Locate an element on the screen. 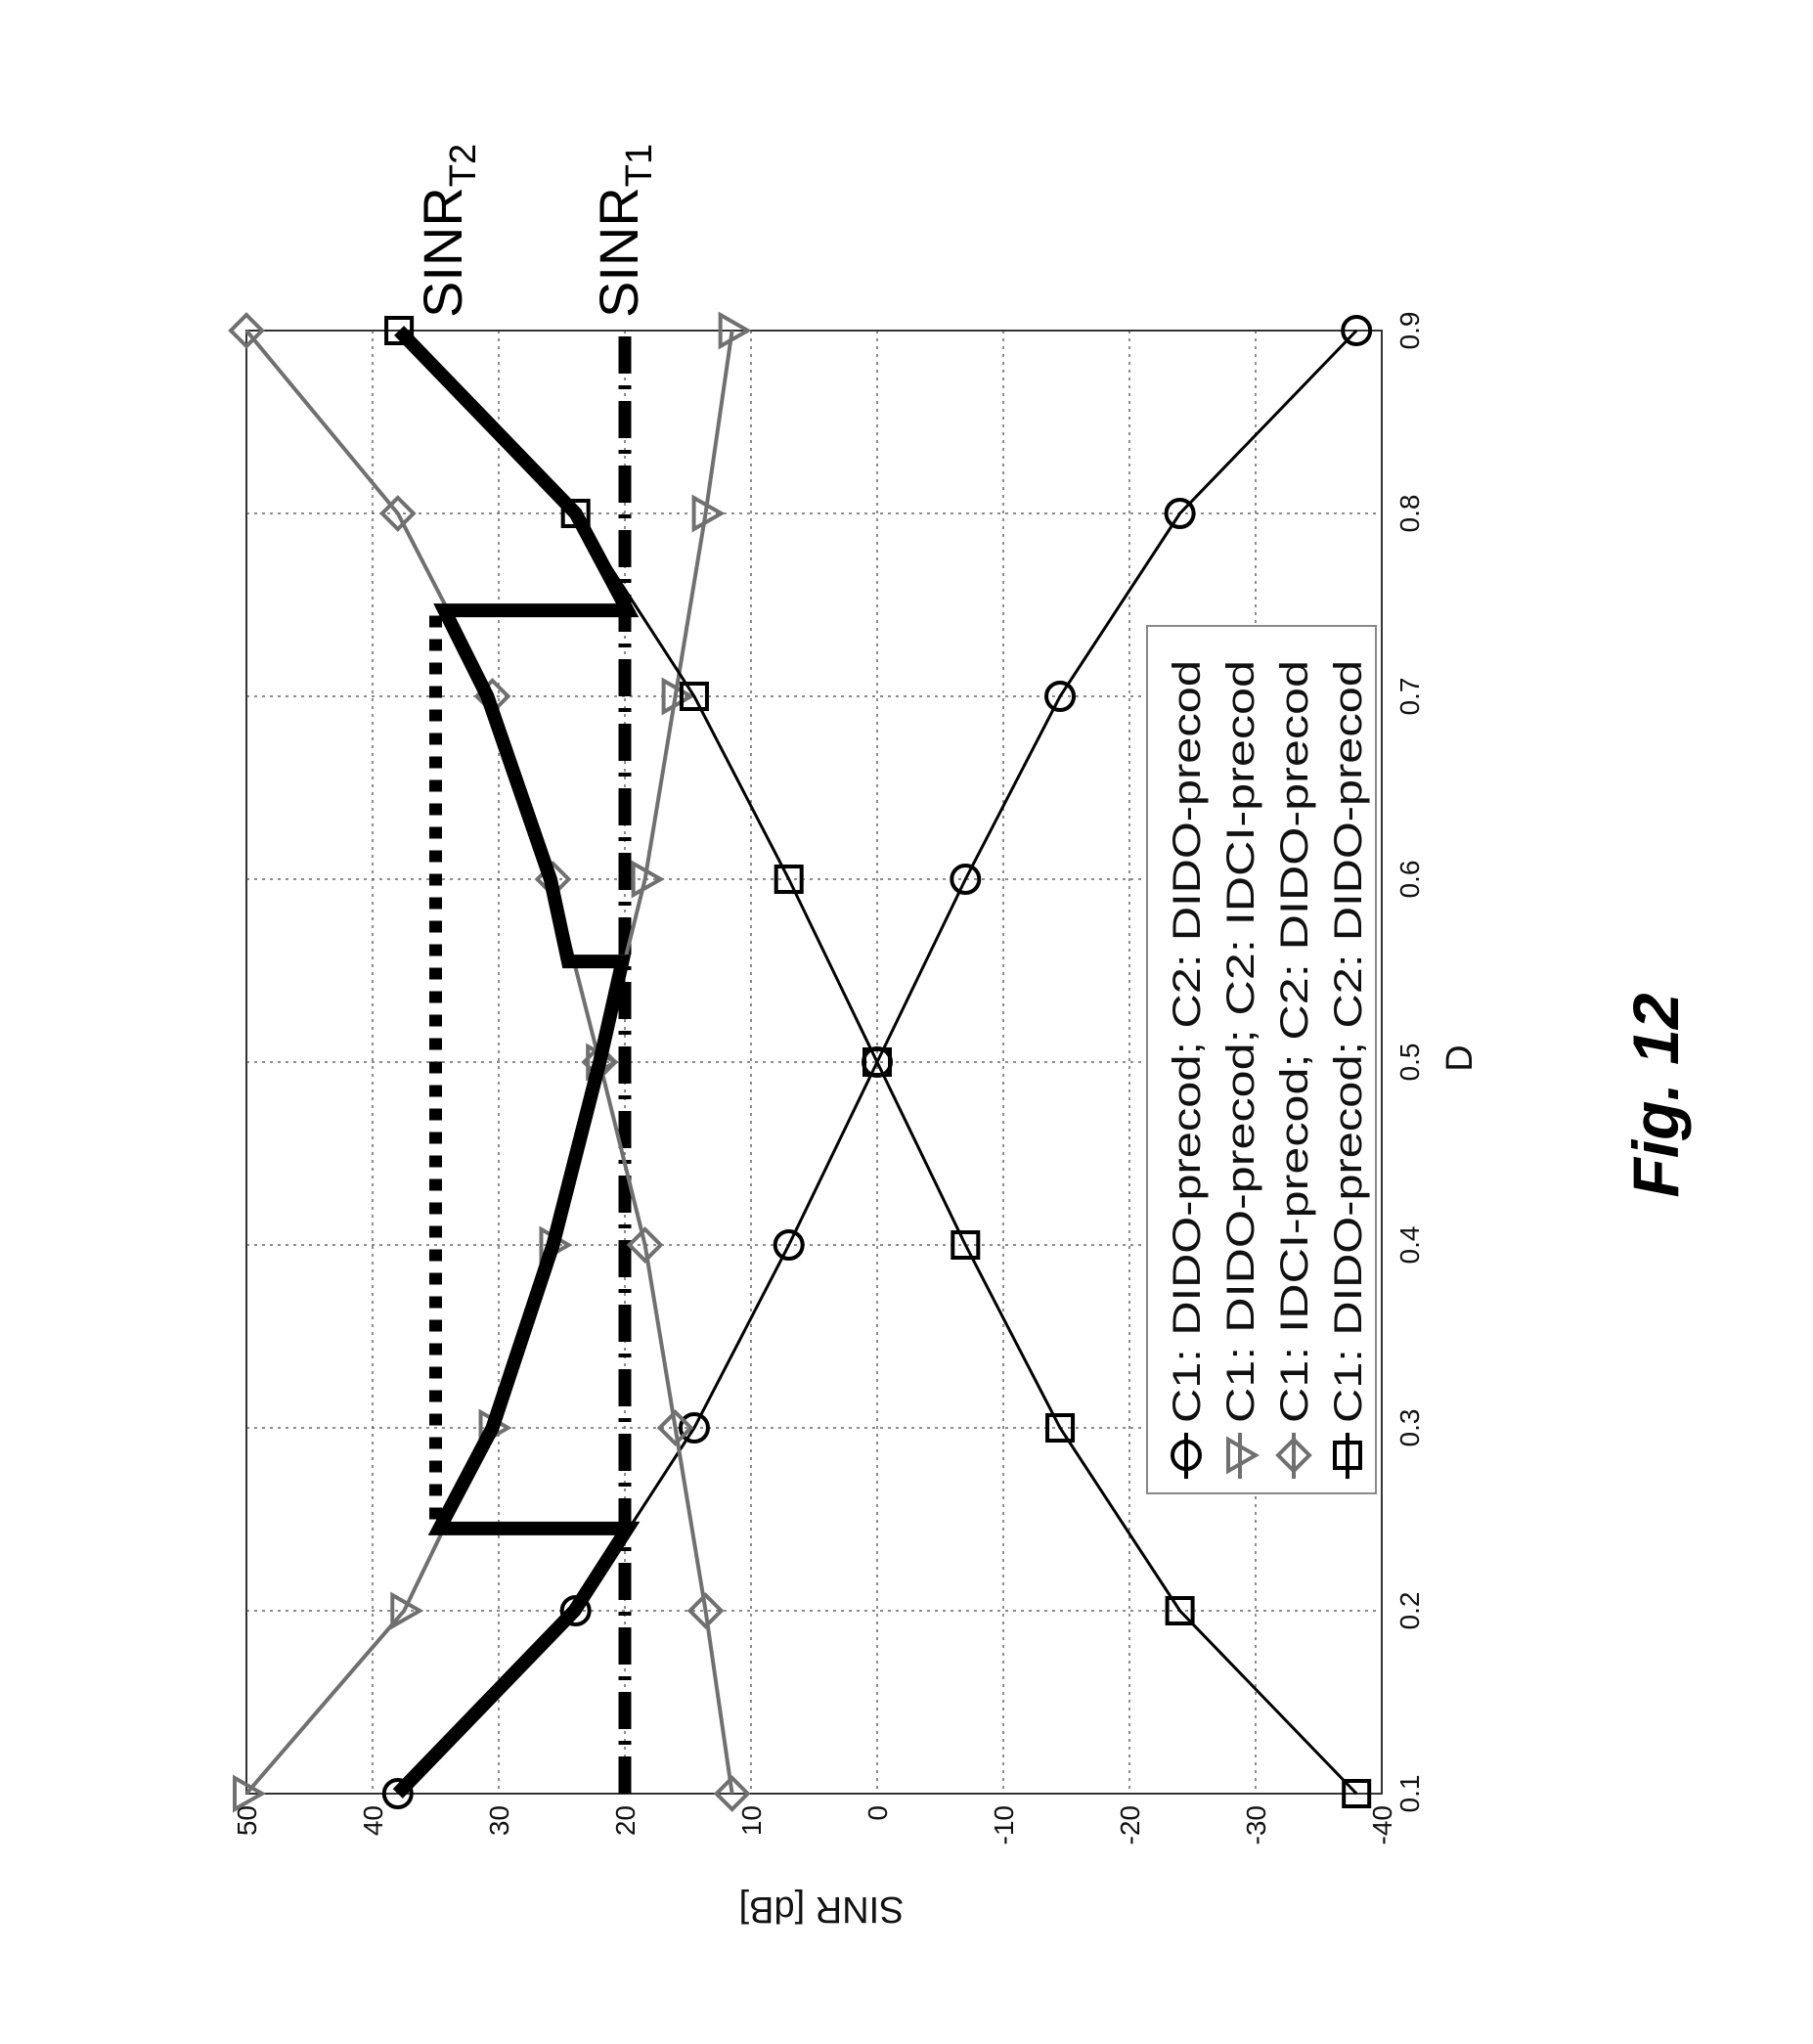  x-tick-label: 0.2 is located at coordinates (1409, 1611).